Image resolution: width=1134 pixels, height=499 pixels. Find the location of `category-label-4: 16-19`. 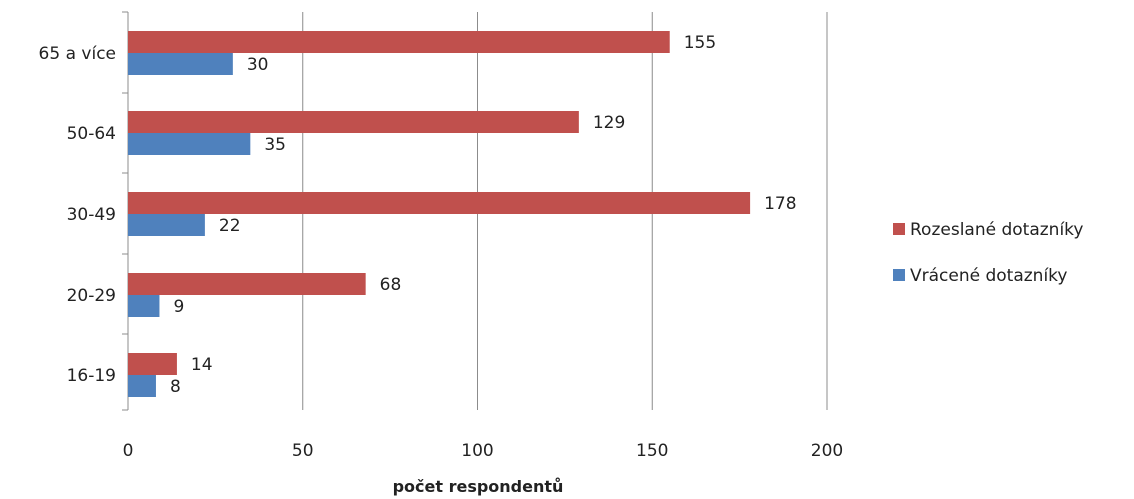

category-label-4: 16-19 is located at coordinates (91, 376).